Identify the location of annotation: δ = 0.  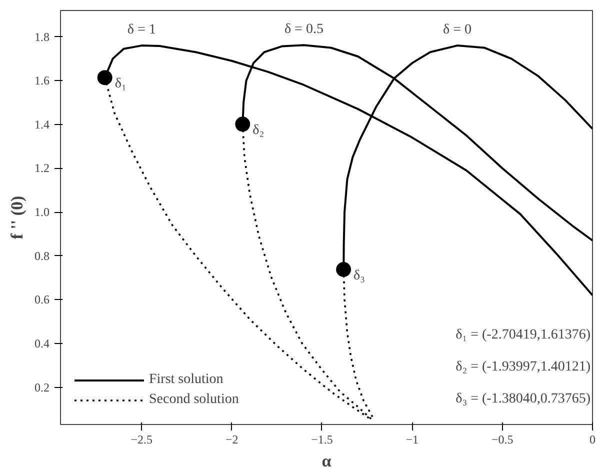
(457, 30).